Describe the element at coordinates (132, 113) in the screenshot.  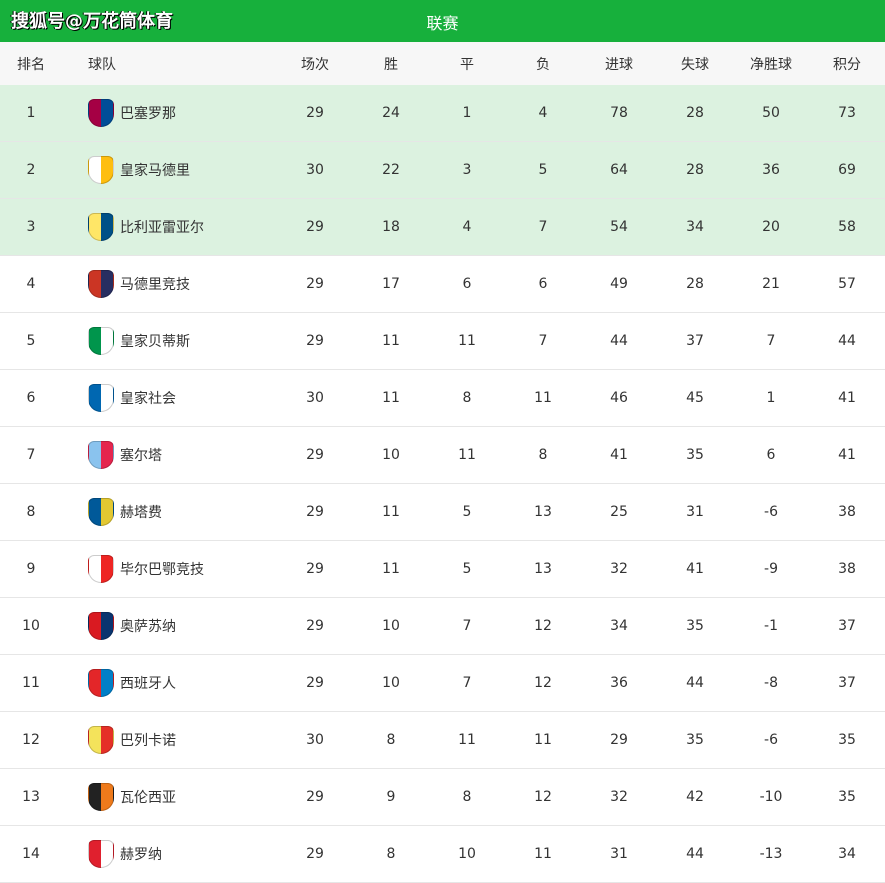
I see `team-cell: 巴塞罗那` at that location.